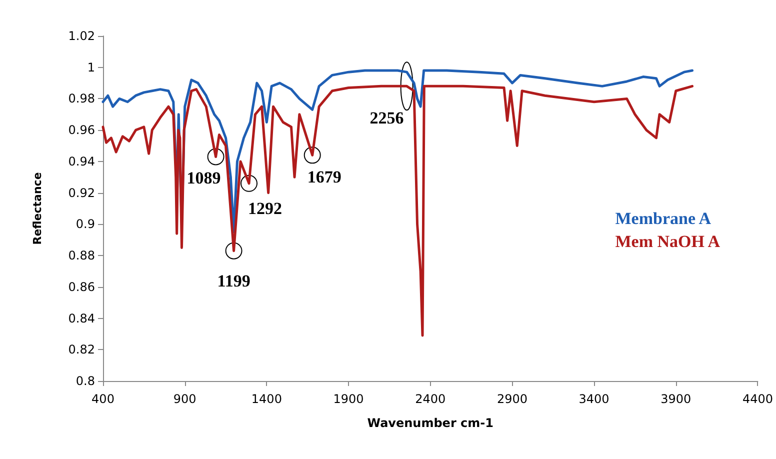 The width and height of the screenshot is (776, 459). Describe the element at coordinates (265, 208) in the screenshot. I see `annotation: 1292` at that location.